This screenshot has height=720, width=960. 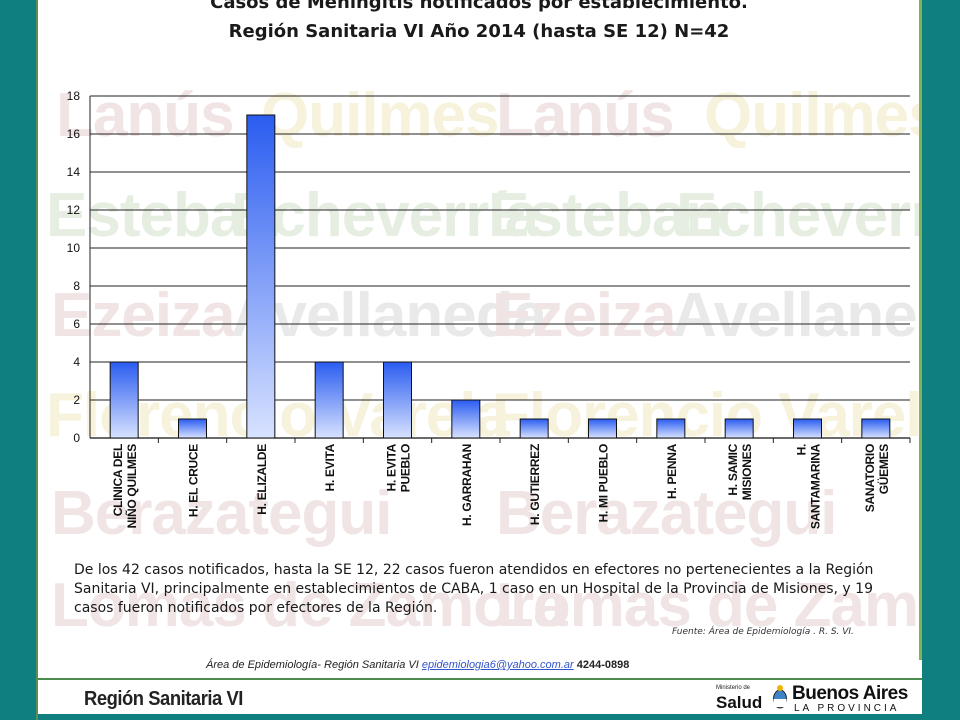 What do you see at coordinates (74, 134) in the screenshot?
I see `y-tick-label: 16` at bounding box center [74, 134].